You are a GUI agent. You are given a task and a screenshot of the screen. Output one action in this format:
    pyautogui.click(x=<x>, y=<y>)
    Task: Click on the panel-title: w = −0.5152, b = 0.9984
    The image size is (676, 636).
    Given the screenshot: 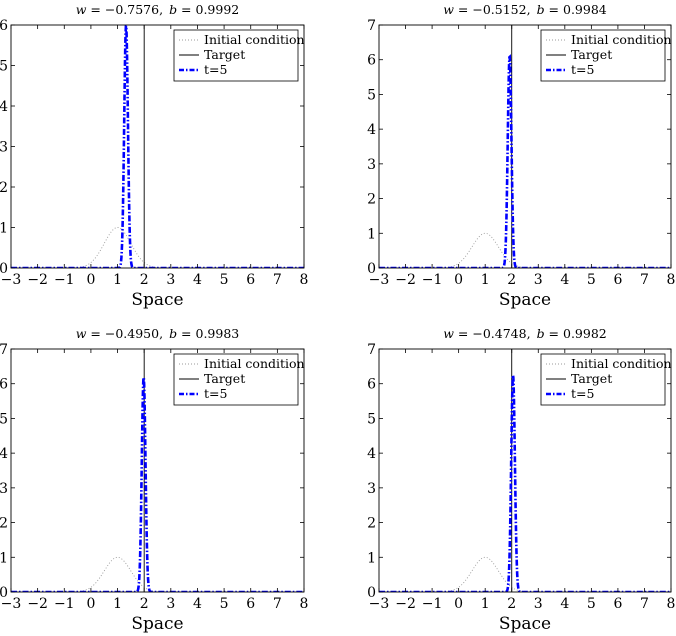 What is the action you would take?
    pyautogui.click(x=525, y=9)
    